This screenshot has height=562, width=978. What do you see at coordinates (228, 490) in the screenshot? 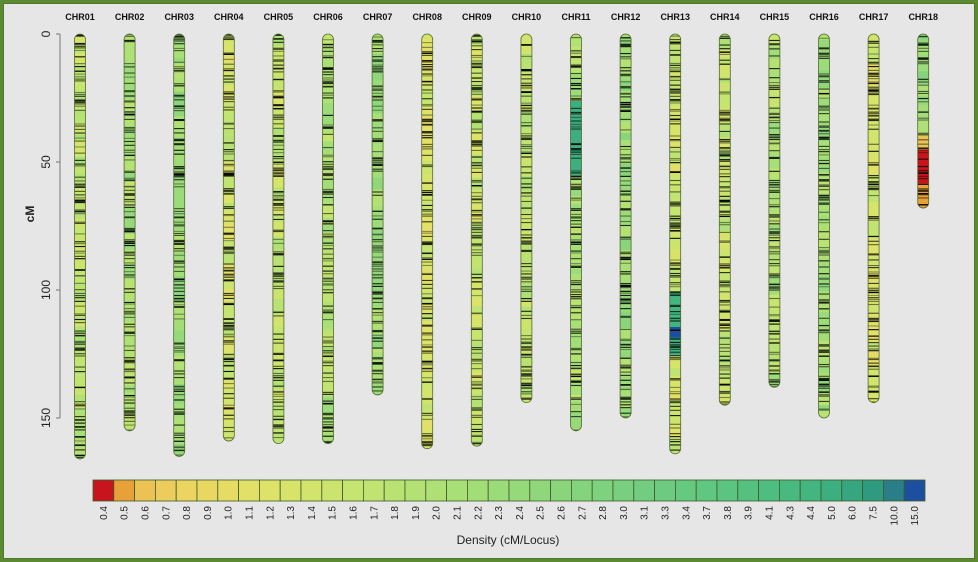
I see `legend-swatch` at bounding box center [228, 490].